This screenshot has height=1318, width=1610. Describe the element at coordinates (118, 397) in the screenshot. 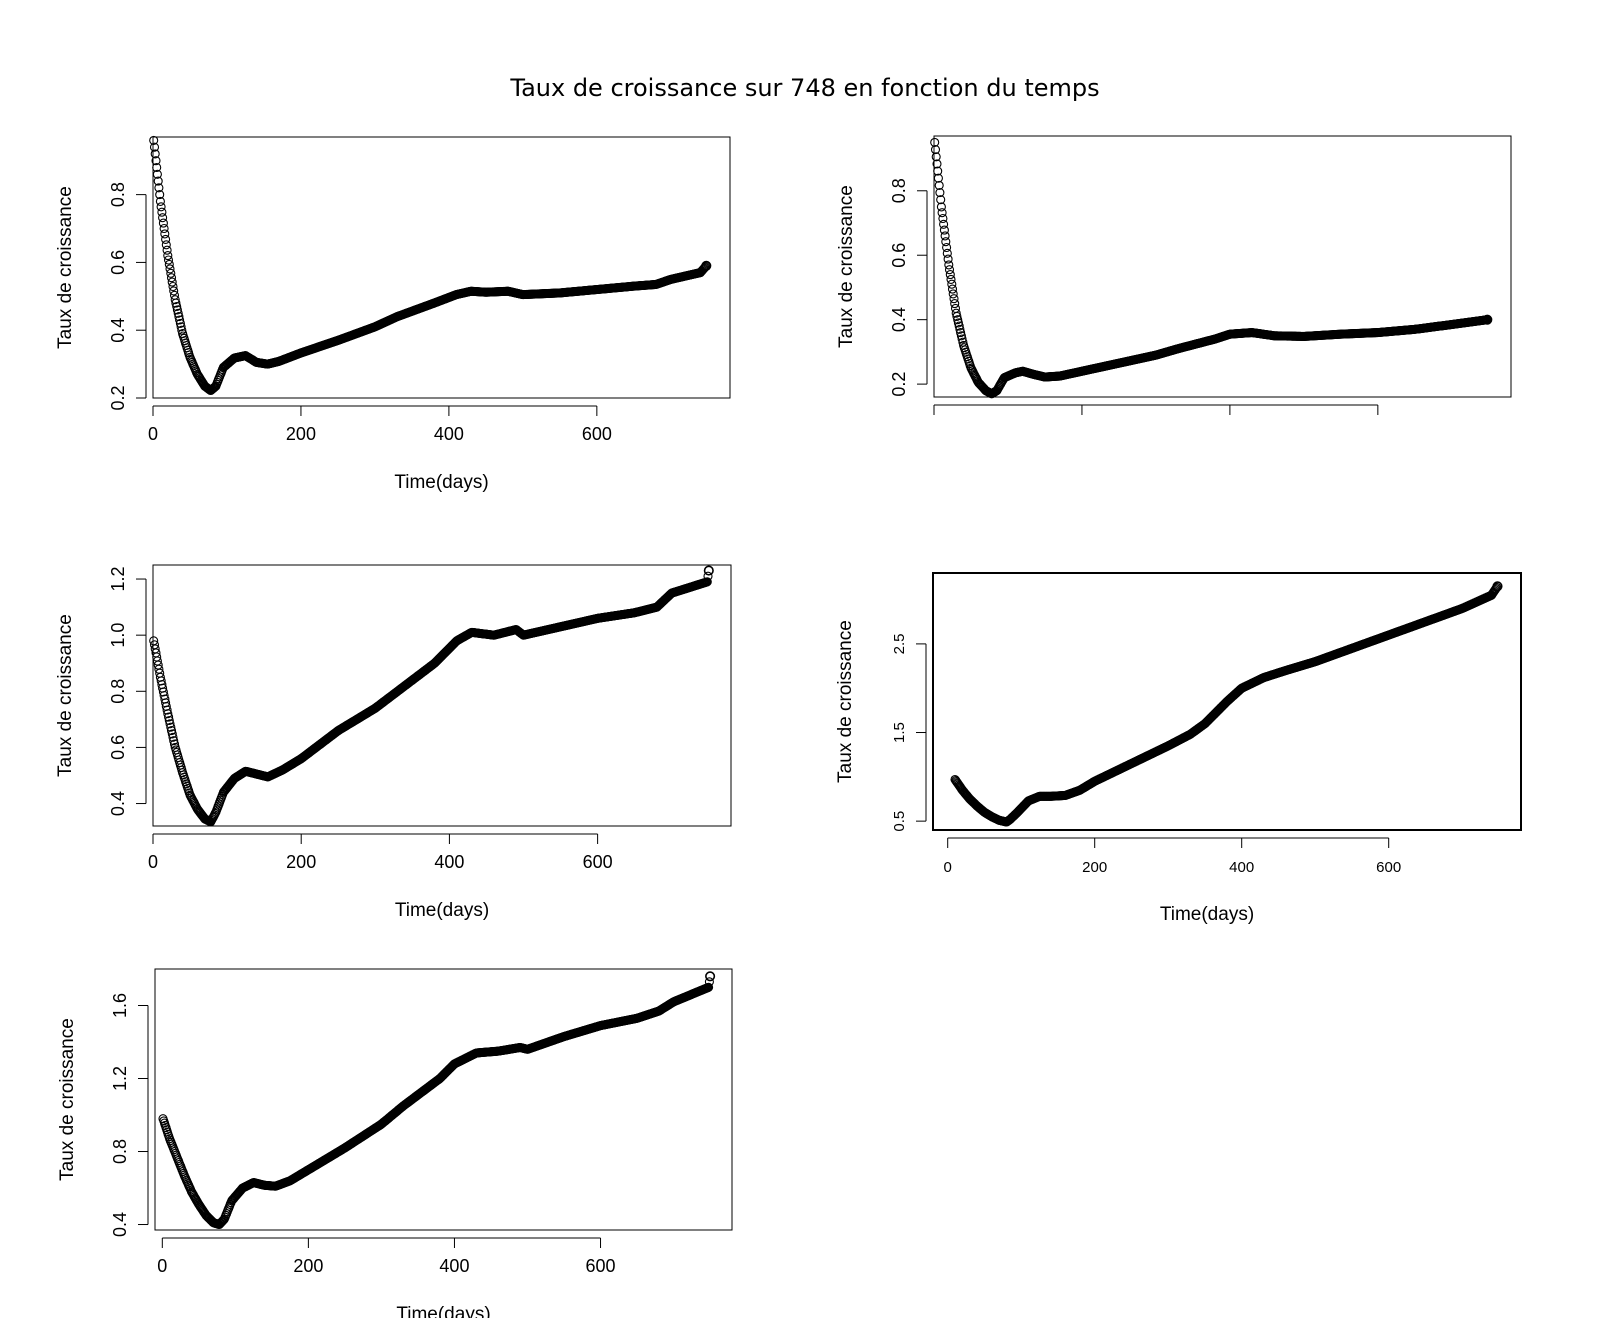

I see `y-tick-label: 0.2` at that location.